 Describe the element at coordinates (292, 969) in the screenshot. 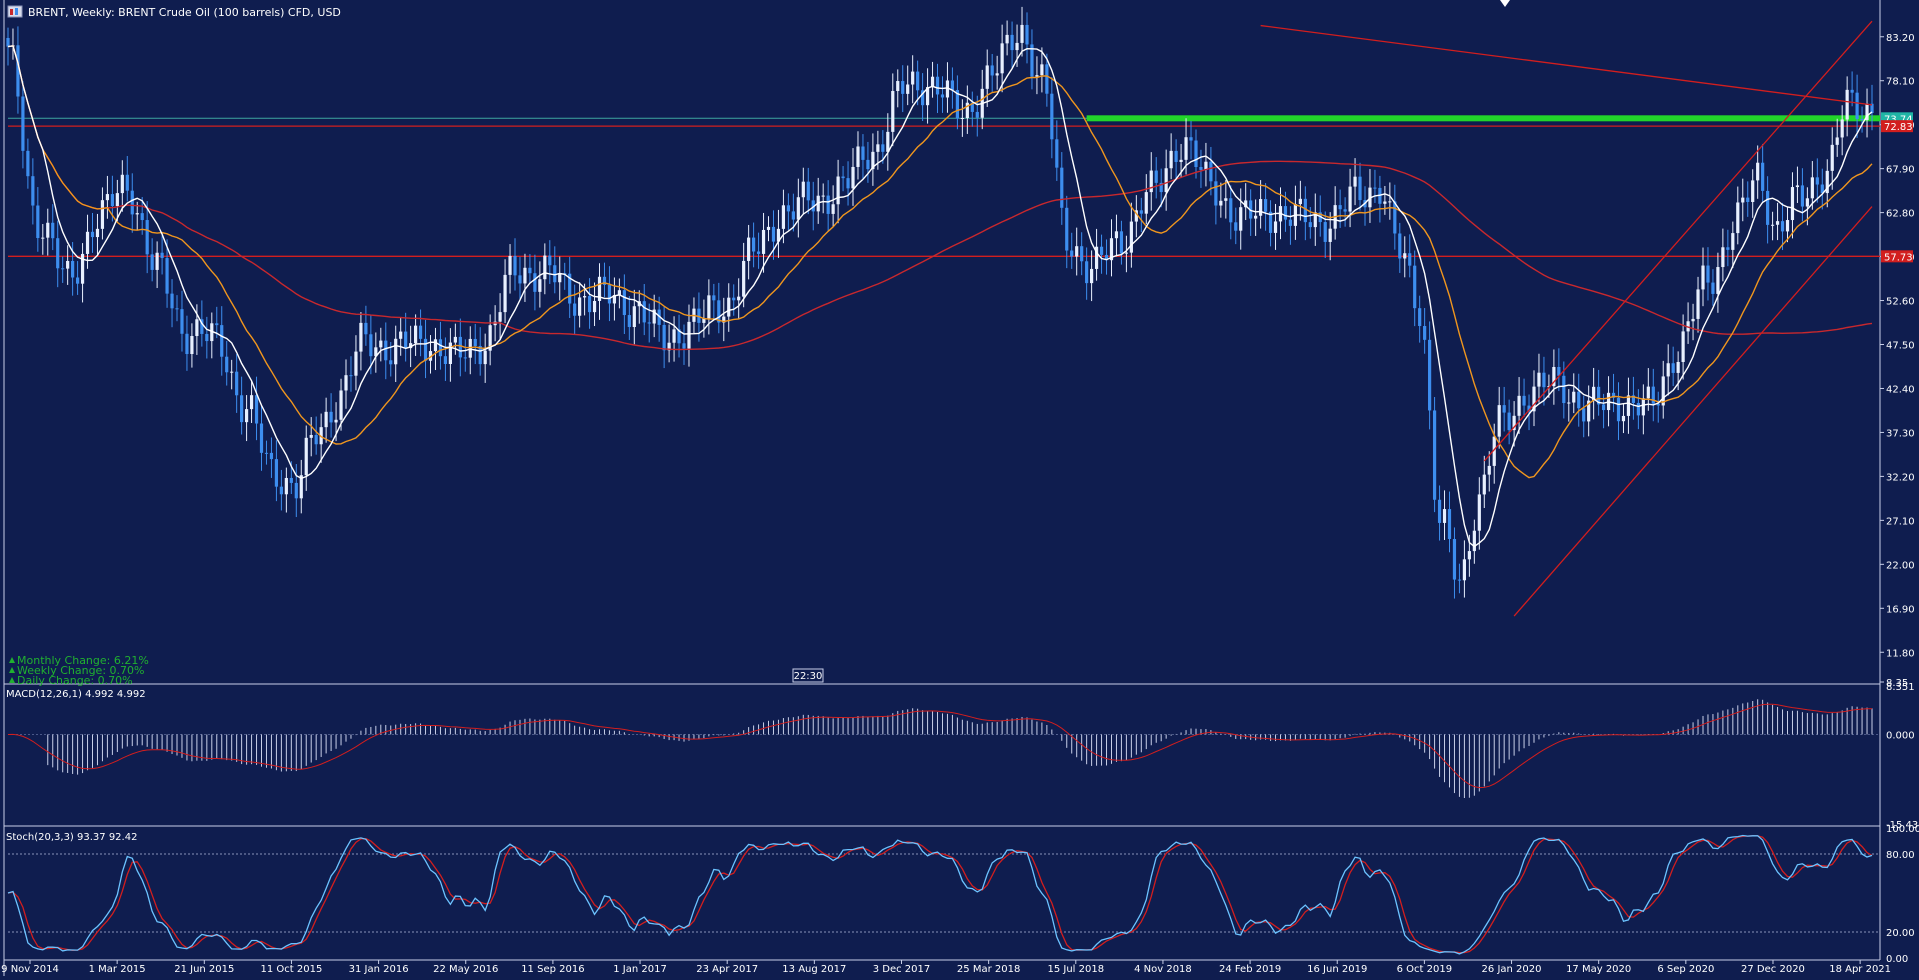

I see `time-tick-label: 11 Oct 2015` at that location.